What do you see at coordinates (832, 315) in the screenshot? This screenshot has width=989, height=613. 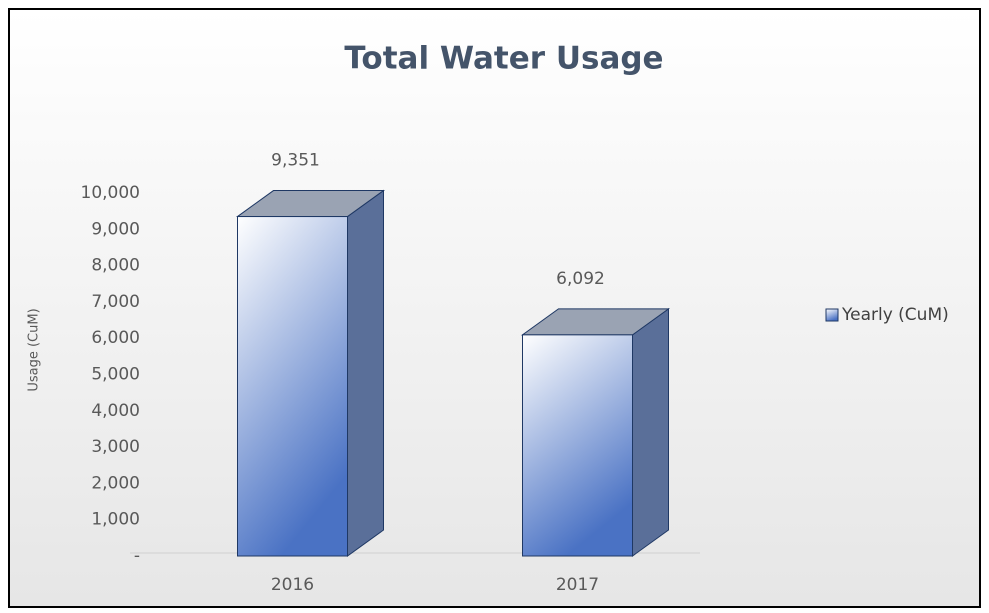 I see `legend-swatch` at bounding box center [832, 315].